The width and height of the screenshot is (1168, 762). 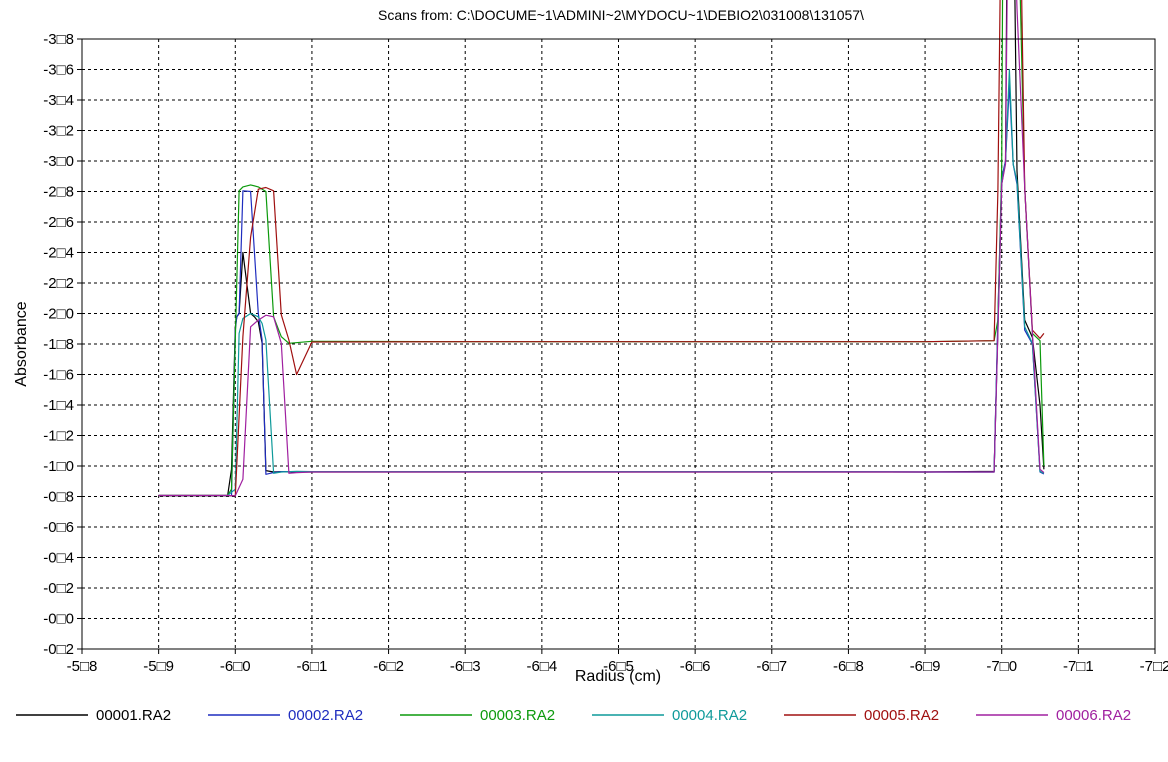 I want to click on y-axis-title: Absorbance, so click(x=21, y=343).